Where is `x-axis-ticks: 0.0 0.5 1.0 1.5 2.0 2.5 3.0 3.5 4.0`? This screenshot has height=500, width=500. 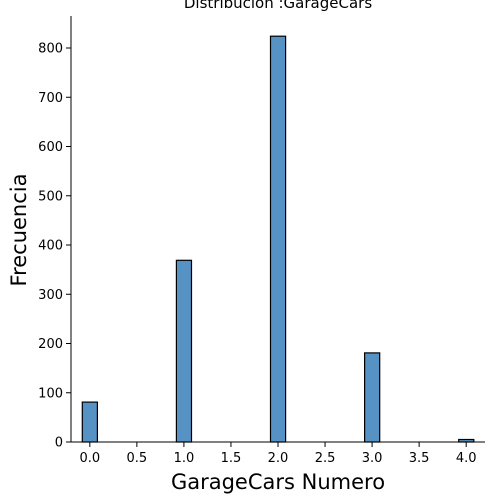 x-axis-ticks: 0.0 0.5 1.0 1.5 2.0 2.5 3.0 3.5 4.0 is located at coordinates (278, 454).